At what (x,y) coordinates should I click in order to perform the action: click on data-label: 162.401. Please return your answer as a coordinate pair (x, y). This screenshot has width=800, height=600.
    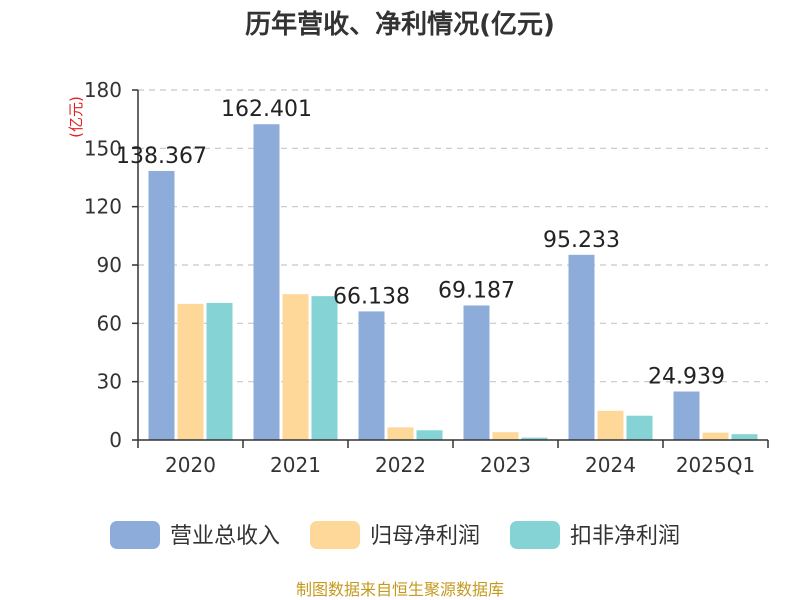
    Looking at the image, I should click on (266, 109).